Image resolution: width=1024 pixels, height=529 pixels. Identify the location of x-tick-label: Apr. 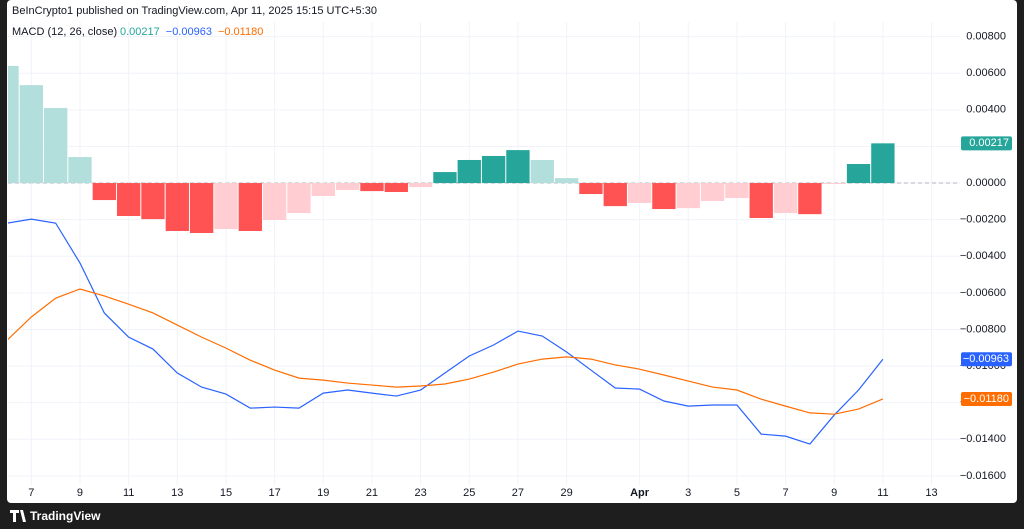
(640, 493).